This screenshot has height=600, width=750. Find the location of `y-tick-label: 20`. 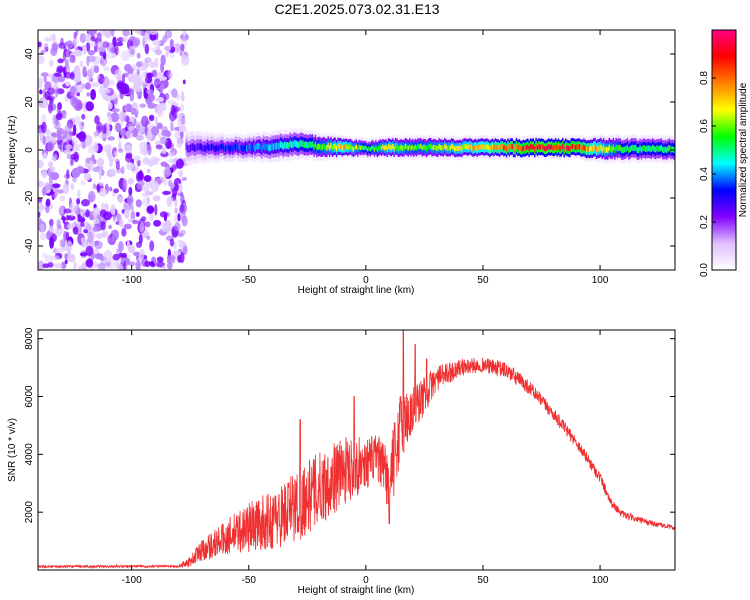

y-tick-label: 20 is located at coordinates (29, 102).